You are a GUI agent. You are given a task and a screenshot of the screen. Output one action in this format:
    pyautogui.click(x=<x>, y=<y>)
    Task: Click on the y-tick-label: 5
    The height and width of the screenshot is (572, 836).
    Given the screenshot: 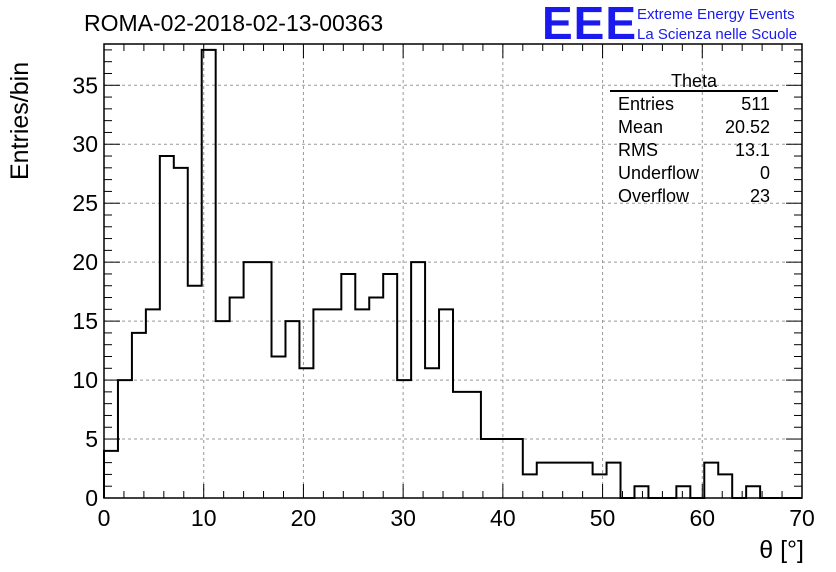 What is the action you would take?
    pyautogui.click(x=91, y=439)
    